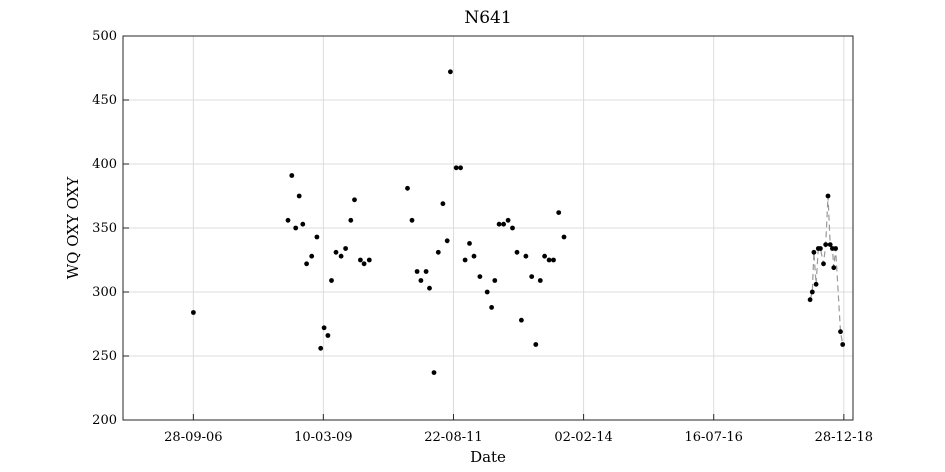 The height and width of the screenshot is (472, 945). Describe the element at coordinates (104, 100) in the screenshot. I see `y-tick-label: 450` at that location.